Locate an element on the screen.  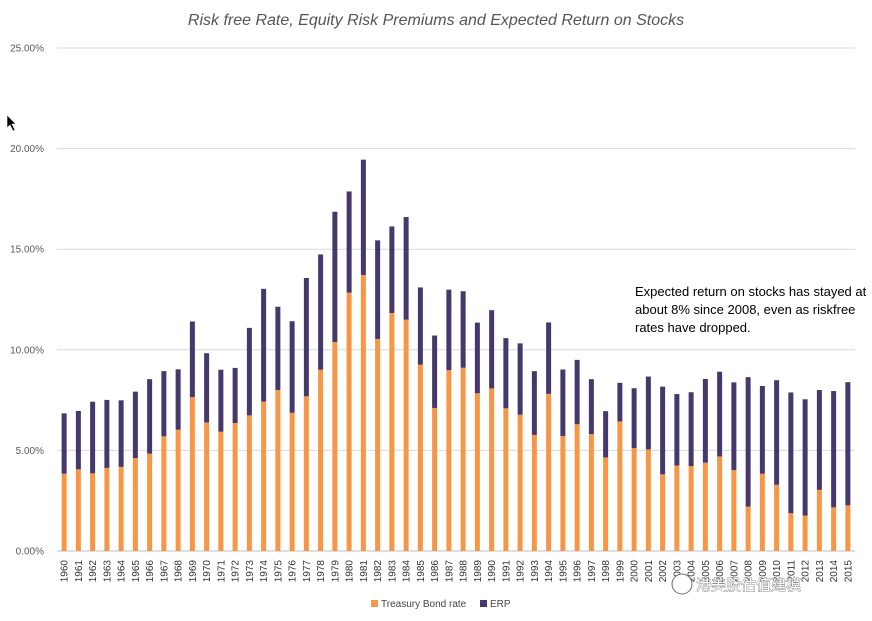
y-tick-label: 0.00% is located at coordinates (30, 552).